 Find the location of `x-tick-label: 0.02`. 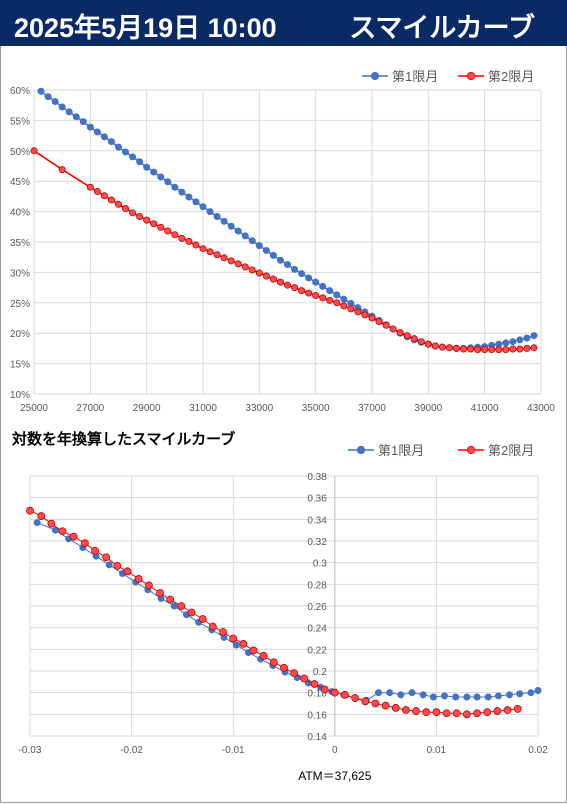

x-tick-label: 0.02 is located at coordinates (538, 750).